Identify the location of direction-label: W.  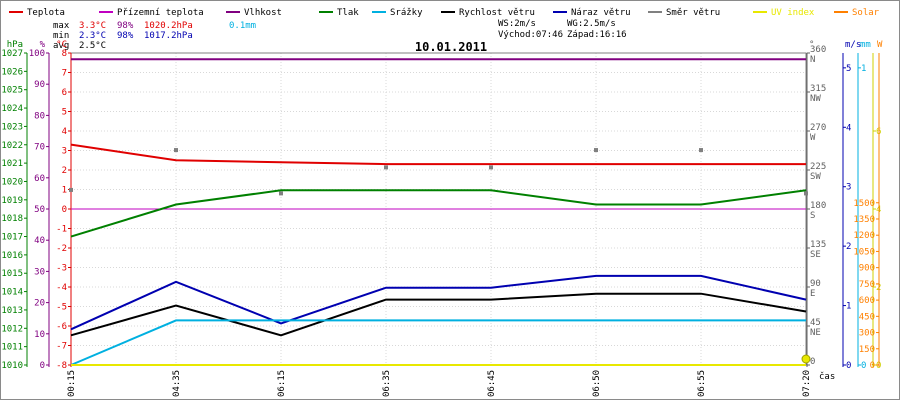
(813, 138).